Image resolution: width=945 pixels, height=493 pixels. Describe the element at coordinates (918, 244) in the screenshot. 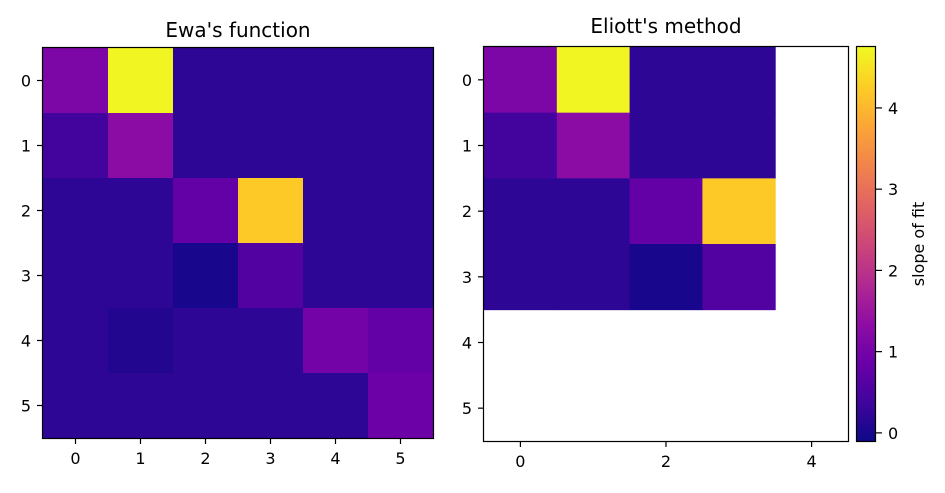

I see `colorbar-label: slope of fit` at that location.